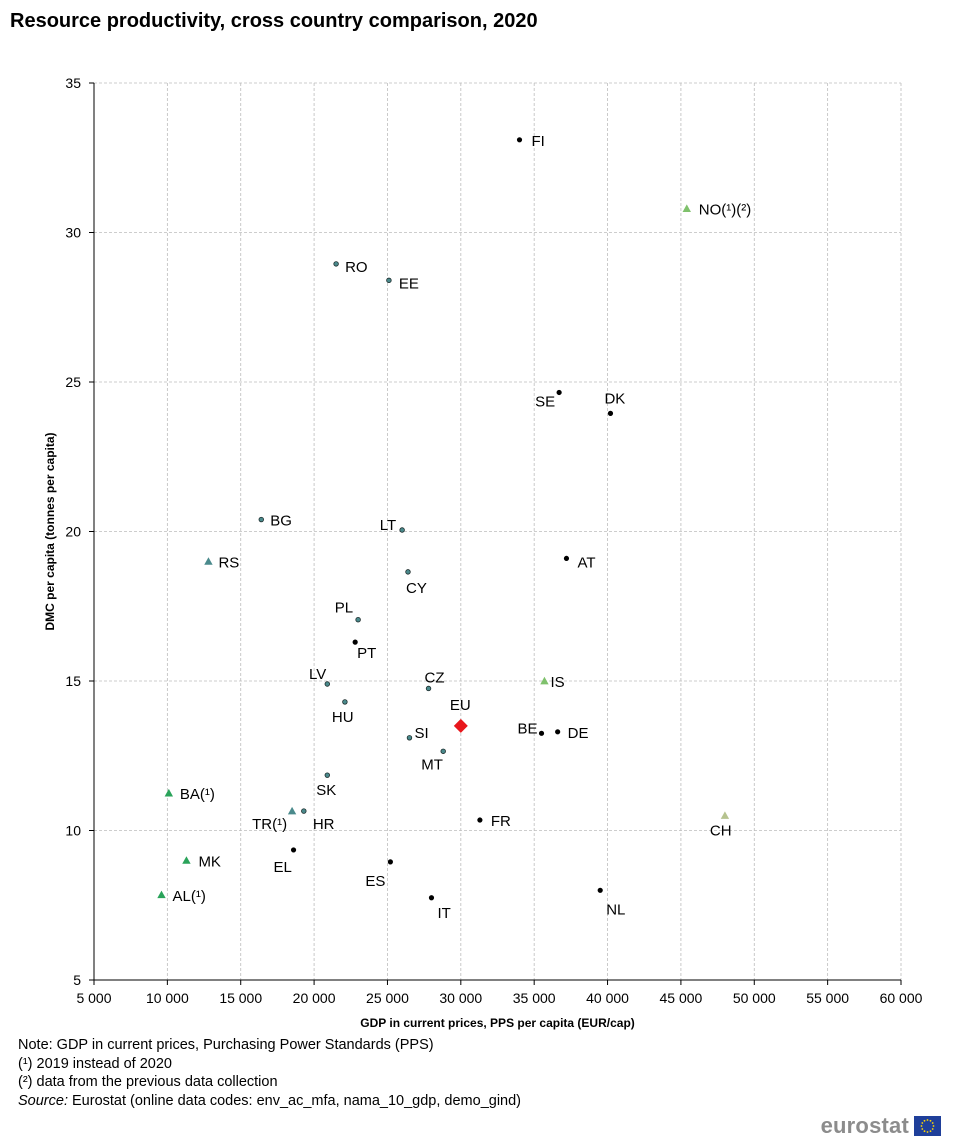  I want to click on point-cy, so click(408, 572).